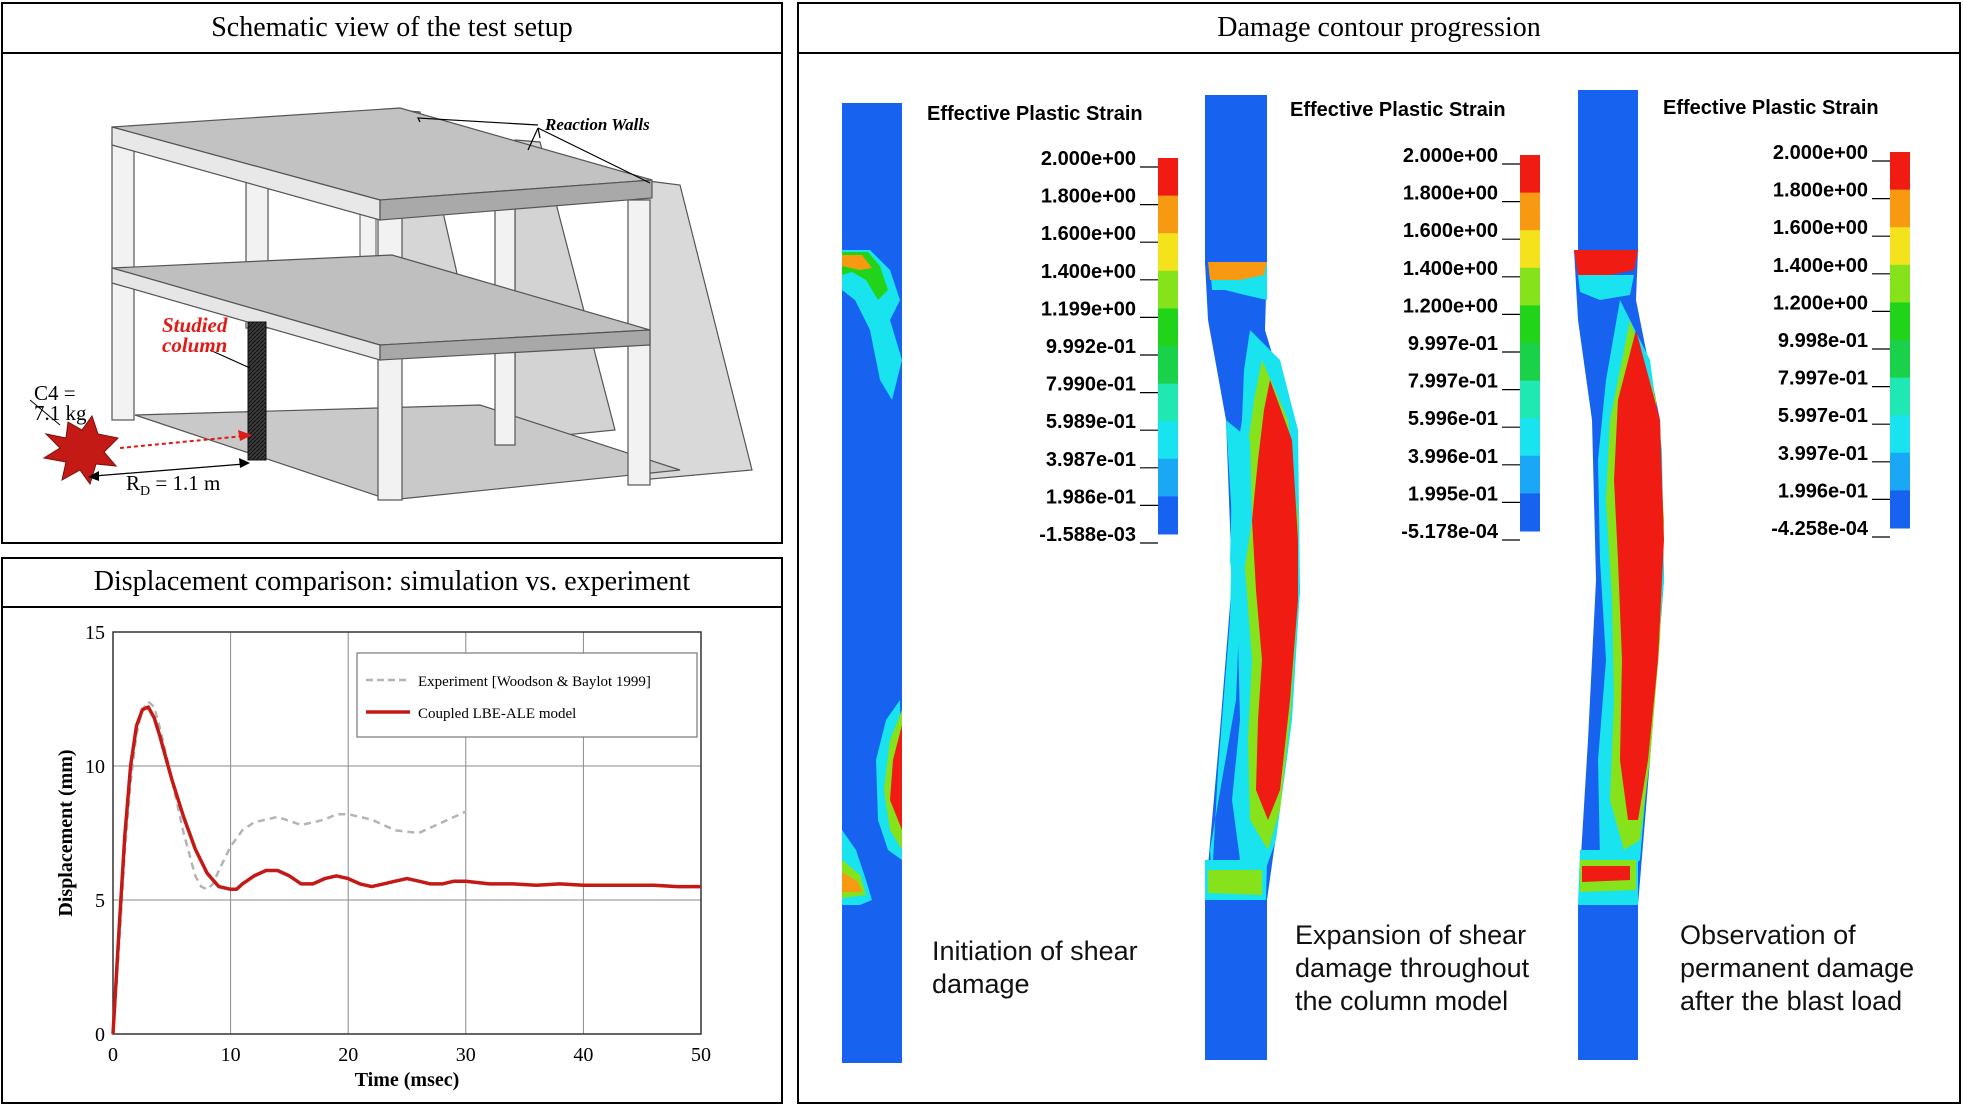 The width and height of the screenshot is (1963, 1108). Describe the element at coordinates (1791, 1001) in the screenshot. I see `caption-3-line: after the blast load` at that location.